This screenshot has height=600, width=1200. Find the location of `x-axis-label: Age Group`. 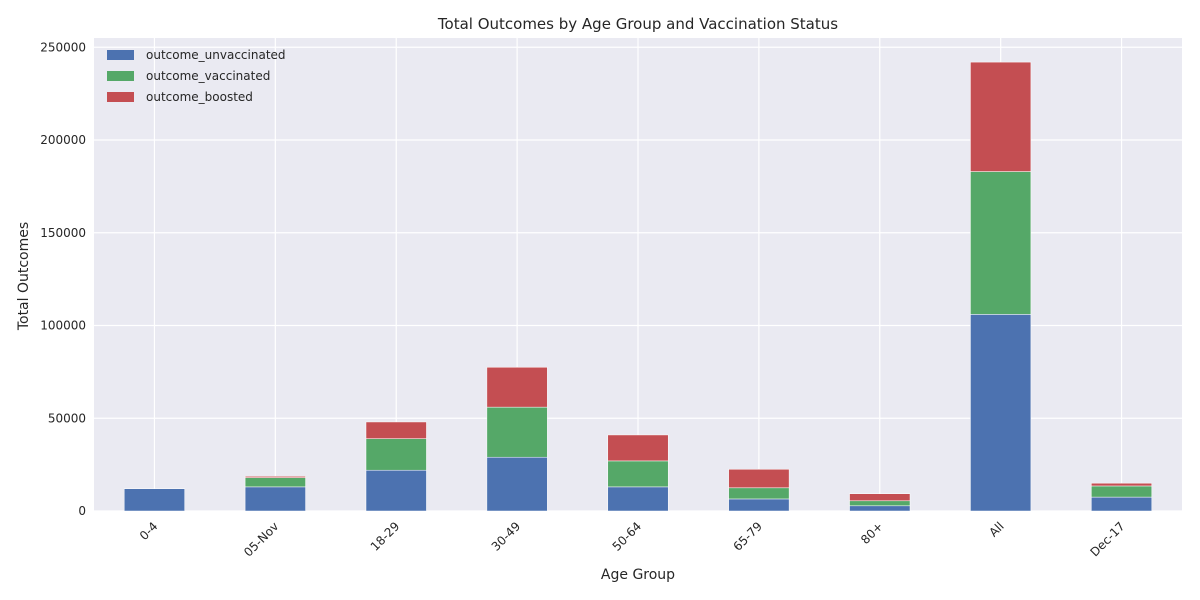

x-axis-label: Age Group is located at coordinates (638, 575).